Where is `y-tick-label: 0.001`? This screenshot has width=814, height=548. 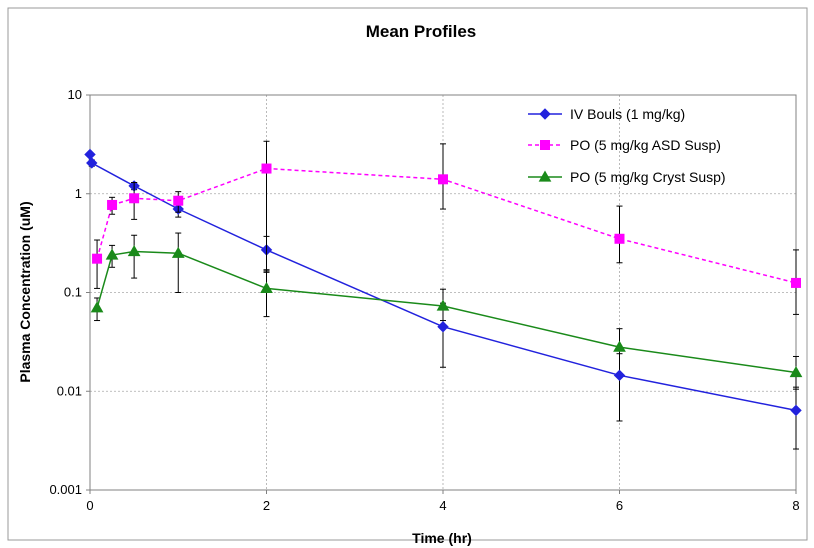 y-tick-label: 0.001 is located at coordinates (65, 489).